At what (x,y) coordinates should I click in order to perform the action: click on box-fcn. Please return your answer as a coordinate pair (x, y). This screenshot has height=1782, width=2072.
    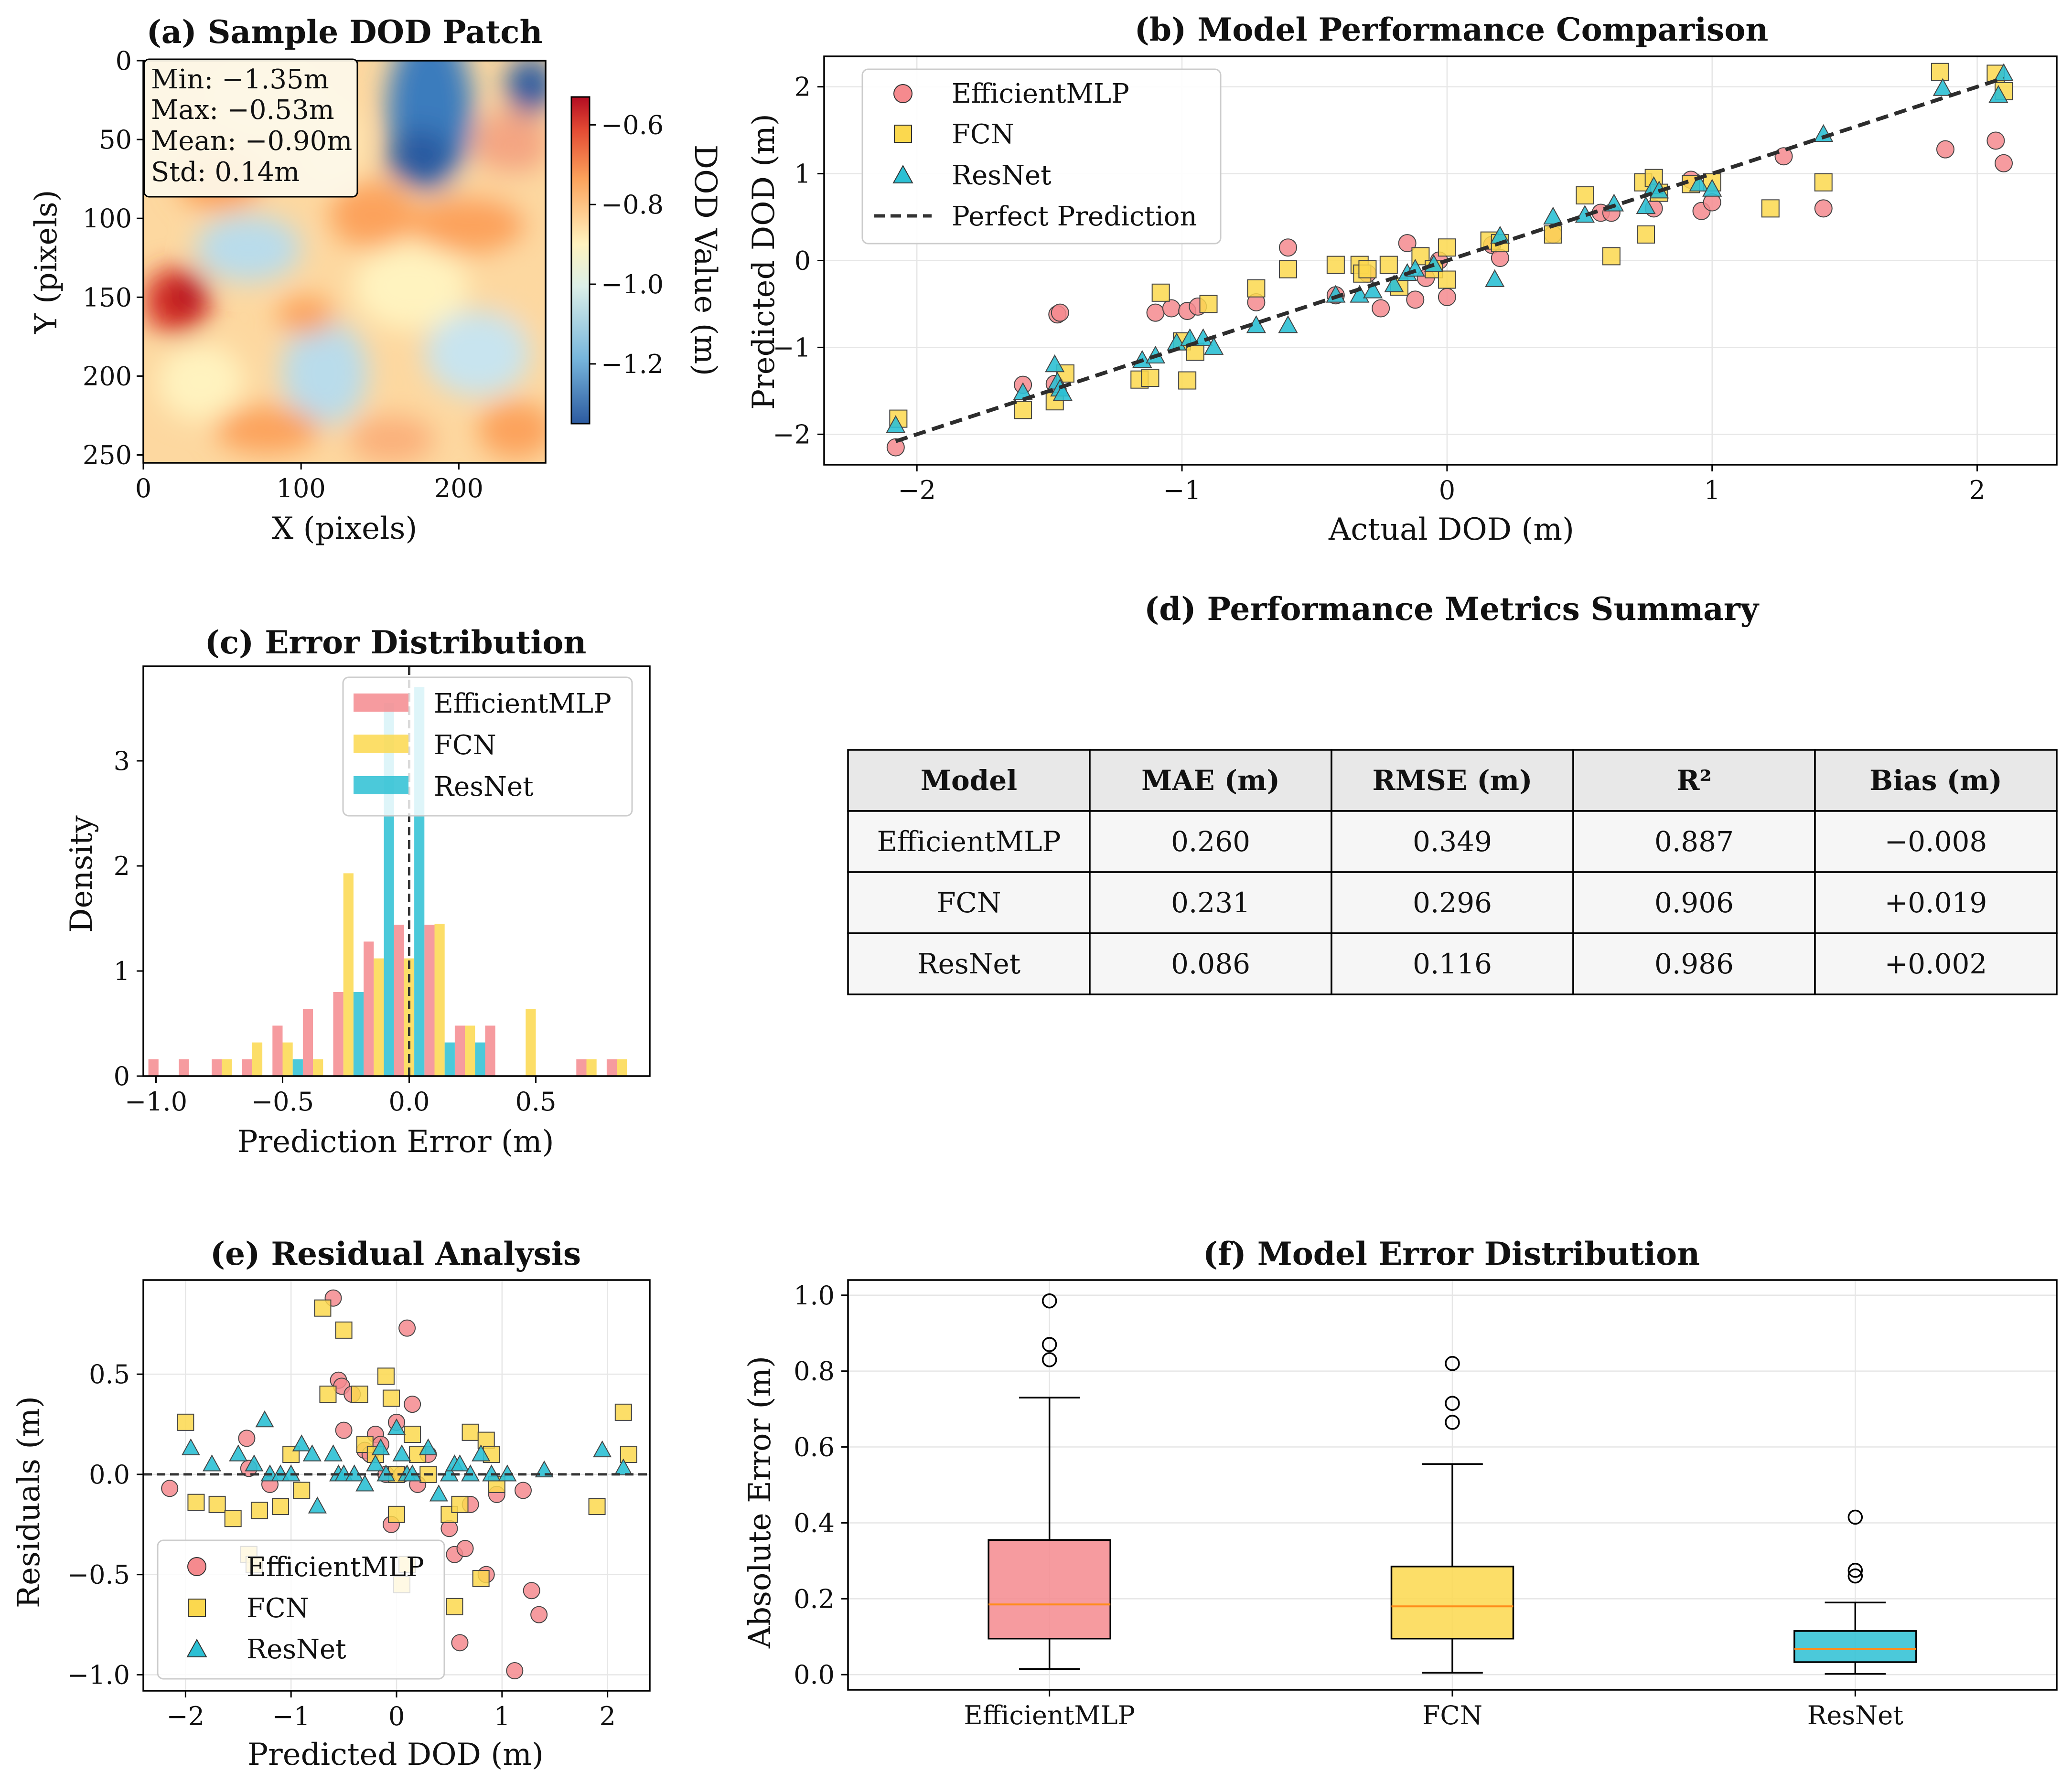
    Looking at the image, I should click on (1452, 1515).